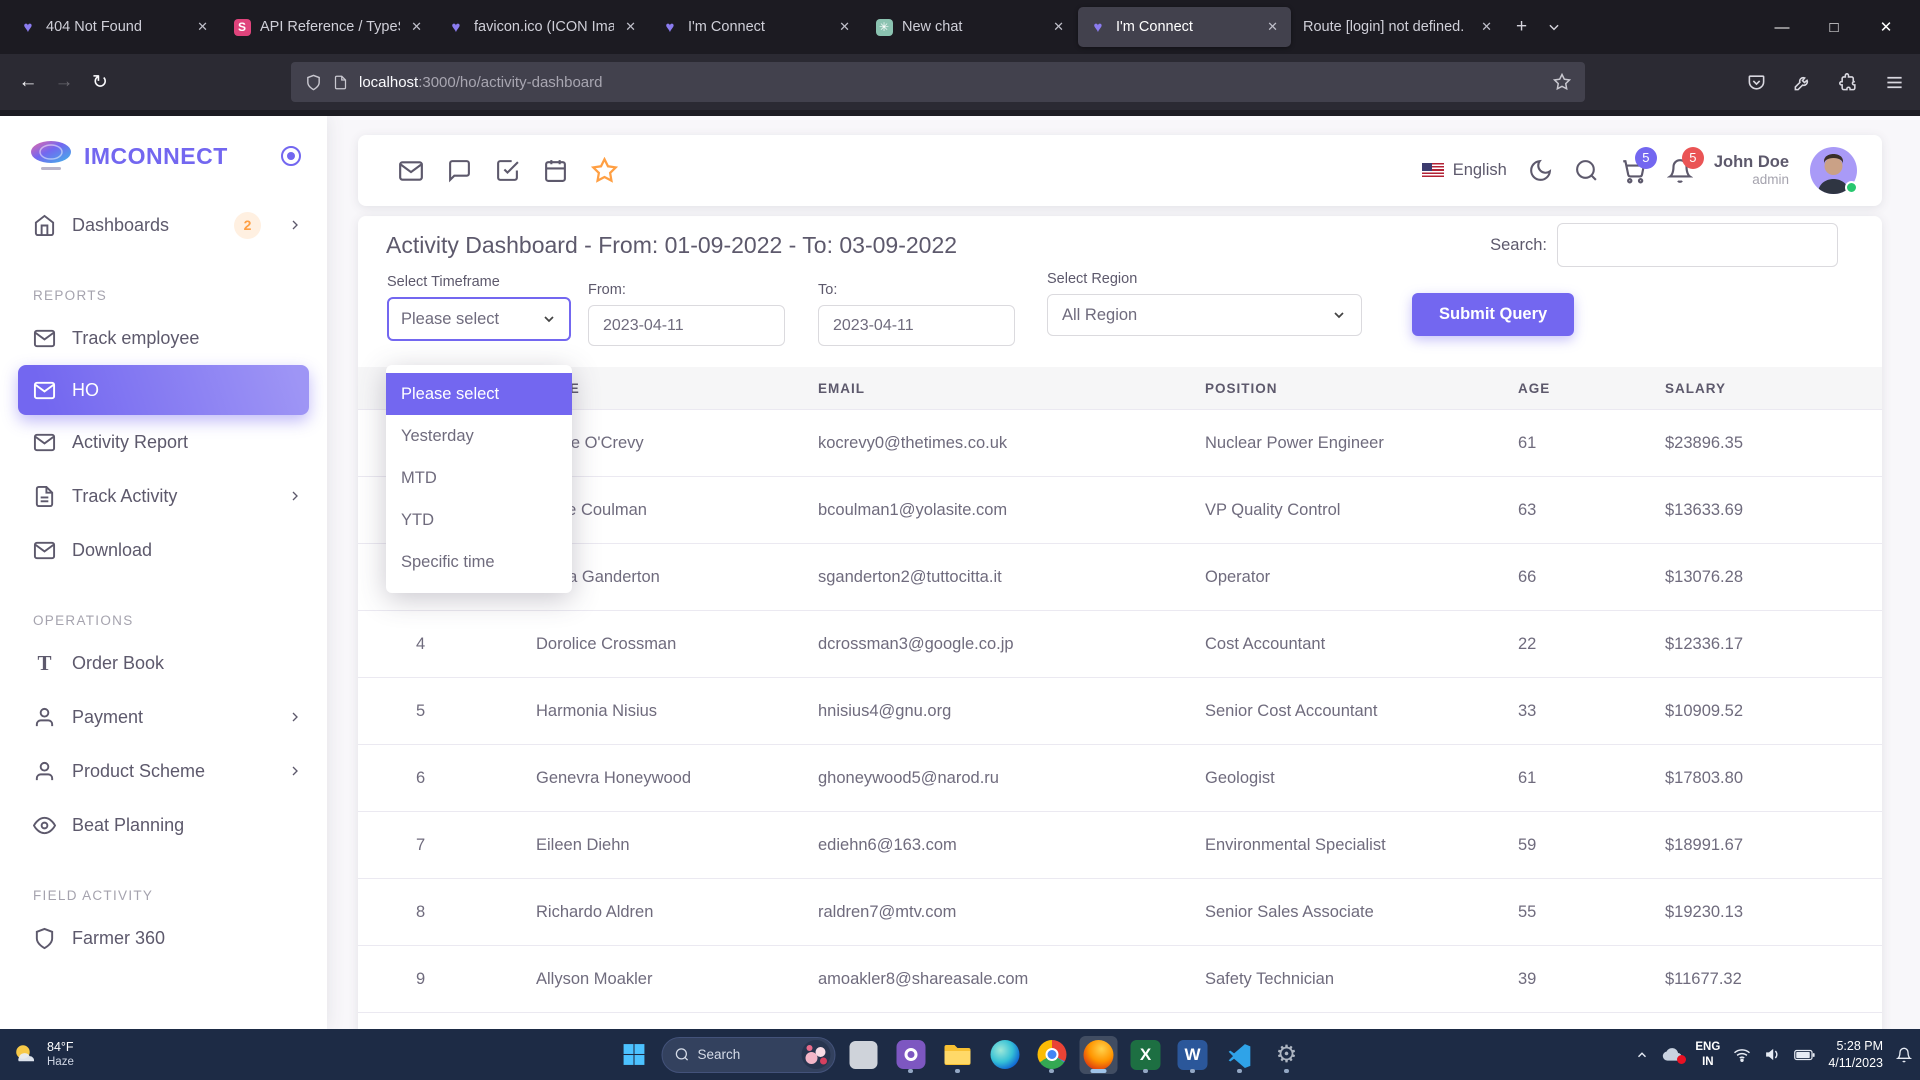 Image resolution: width=1920 pixels, height=1080 pixels. Describe the element at coordinates (1534, 388) in the screenshot. I see `col-header-age: AGE` at that location.